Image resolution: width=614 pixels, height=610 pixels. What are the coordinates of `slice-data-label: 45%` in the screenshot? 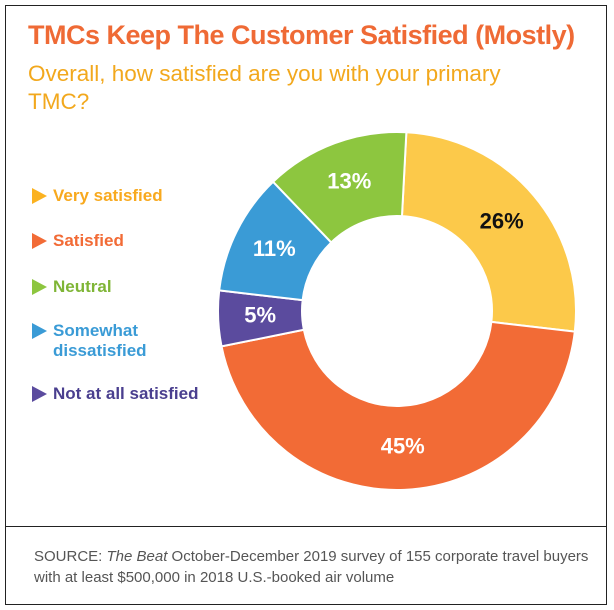 It's located at (403, 446).